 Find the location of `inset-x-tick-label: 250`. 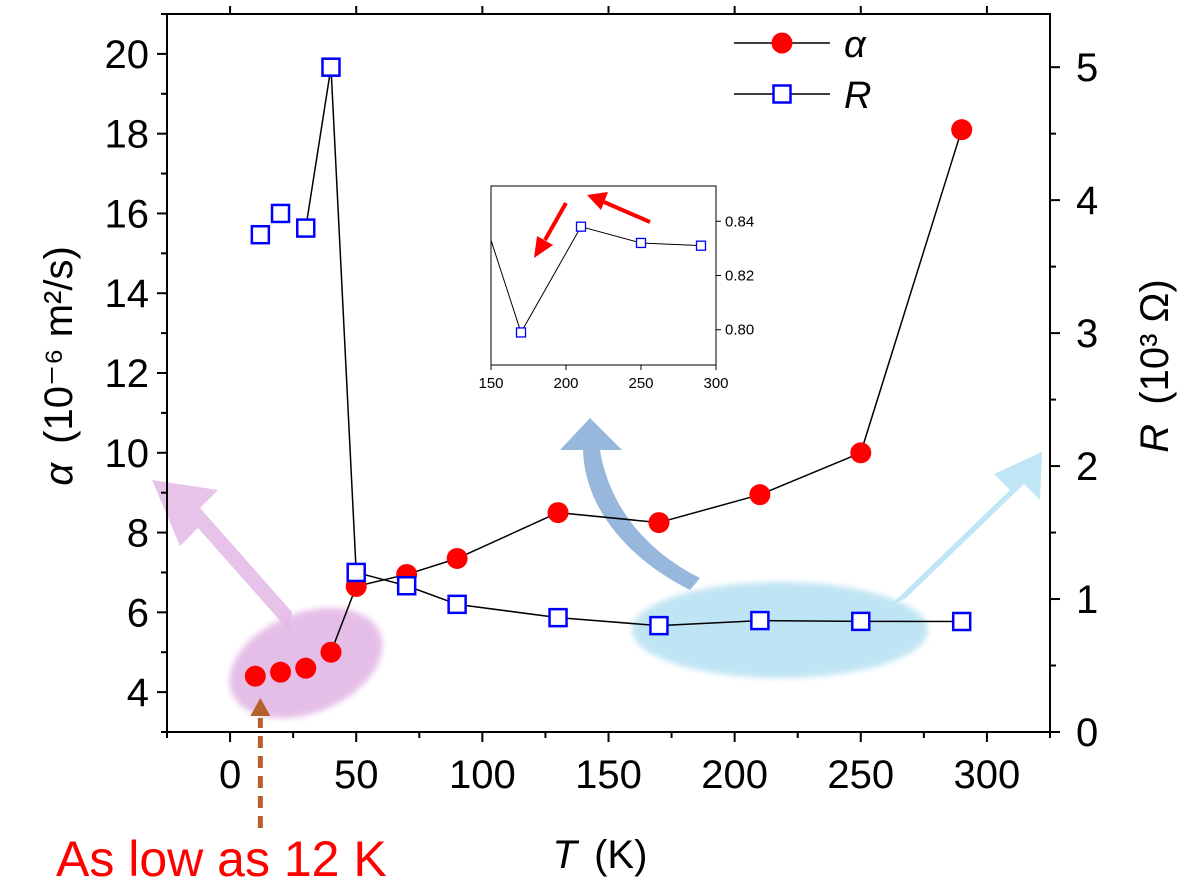

inset-x-tick-label: 250 is located at coordinates (640, 383).